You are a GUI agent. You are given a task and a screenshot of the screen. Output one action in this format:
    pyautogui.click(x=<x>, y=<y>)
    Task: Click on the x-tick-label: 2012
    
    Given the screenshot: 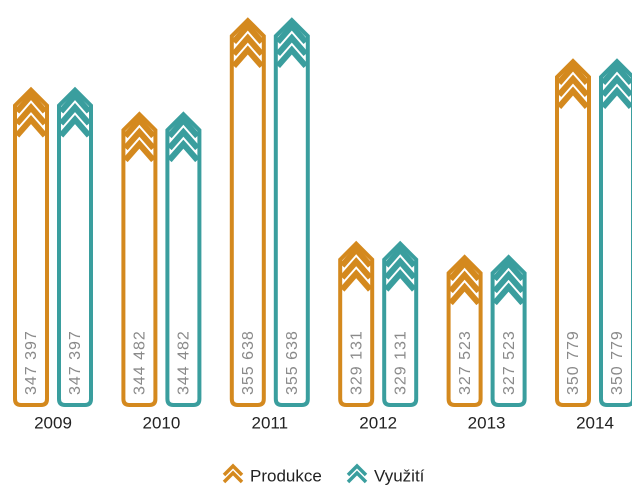 What is the action you would take?
    pyautogui.click(x=378, y=422)
    